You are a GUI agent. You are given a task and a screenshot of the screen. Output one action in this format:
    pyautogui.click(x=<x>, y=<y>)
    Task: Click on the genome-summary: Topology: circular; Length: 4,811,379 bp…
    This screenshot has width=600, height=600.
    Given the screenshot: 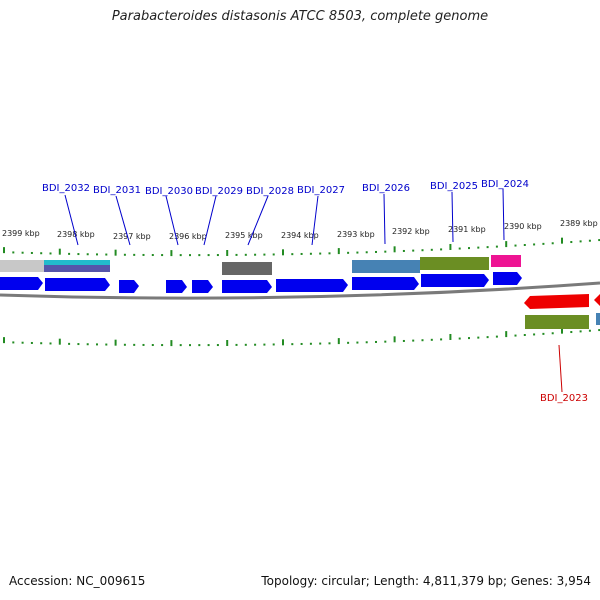 What is the action you would take?
    pyautogui.click(x=426, y=581)
    